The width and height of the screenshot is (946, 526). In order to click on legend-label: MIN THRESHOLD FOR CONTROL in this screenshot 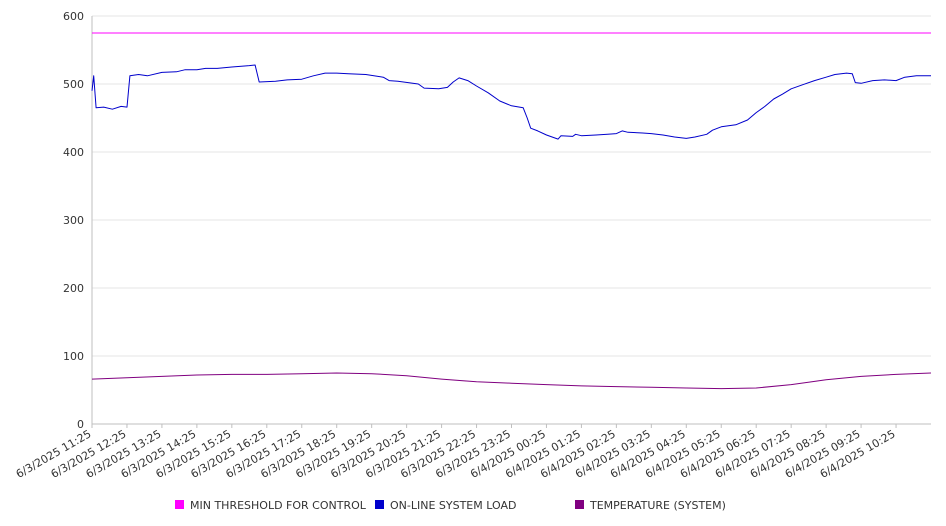, I will do `click(278, 505)`.